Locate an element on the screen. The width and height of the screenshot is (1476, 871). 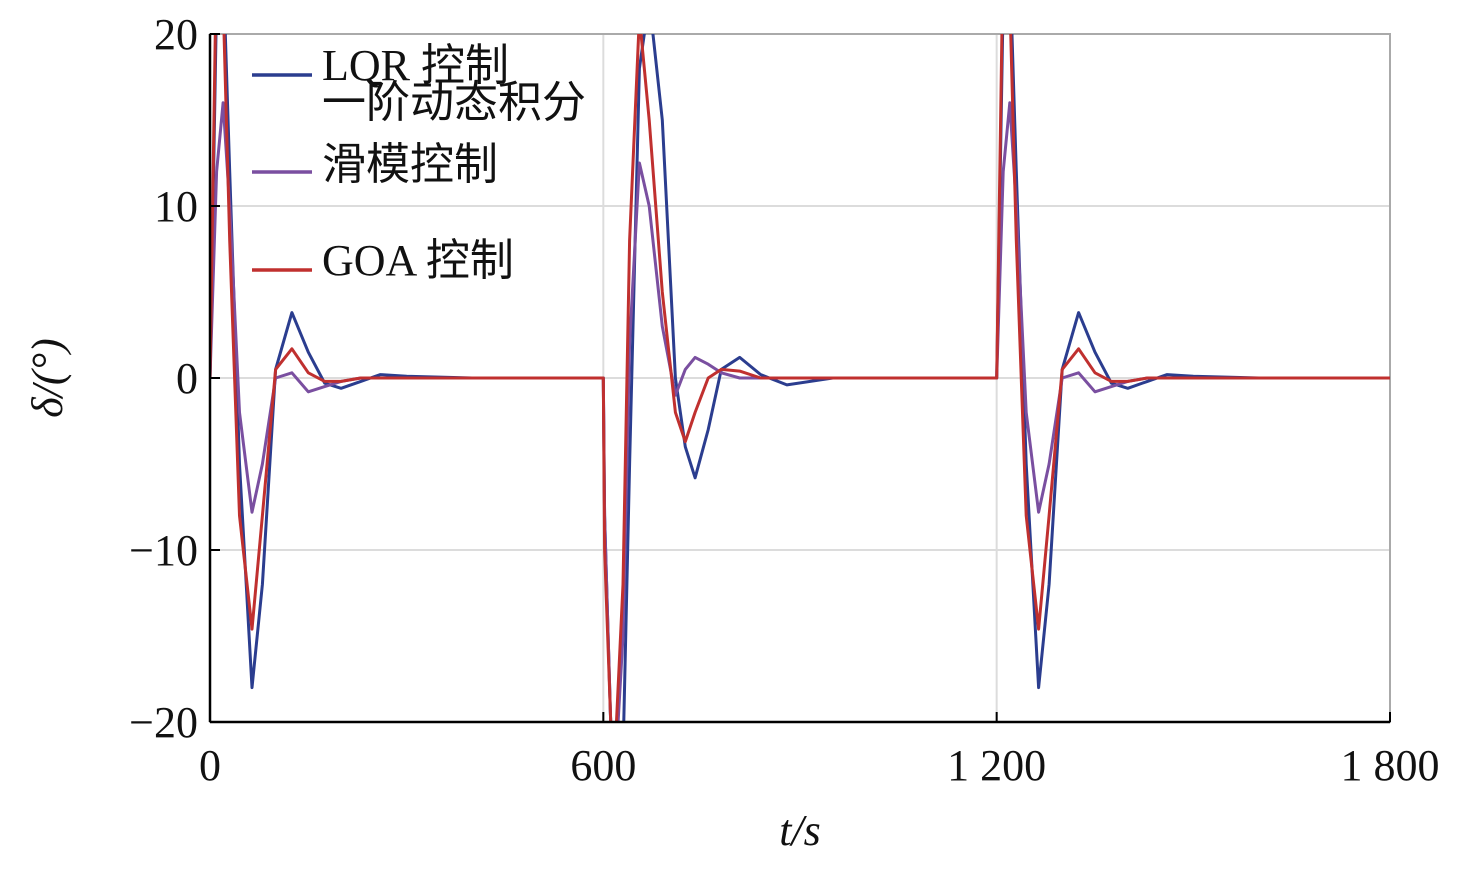
legend-label-box: LQR 控制 is located at coordinates (415, 65).